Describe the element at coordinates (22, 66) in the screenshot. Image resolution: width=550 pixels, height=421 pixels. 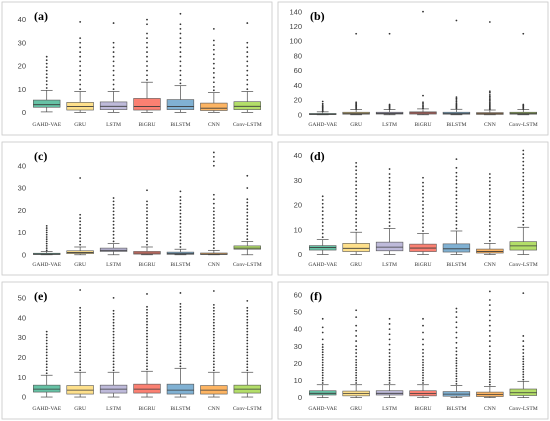
I see `y-tick-label: 20` at that location.